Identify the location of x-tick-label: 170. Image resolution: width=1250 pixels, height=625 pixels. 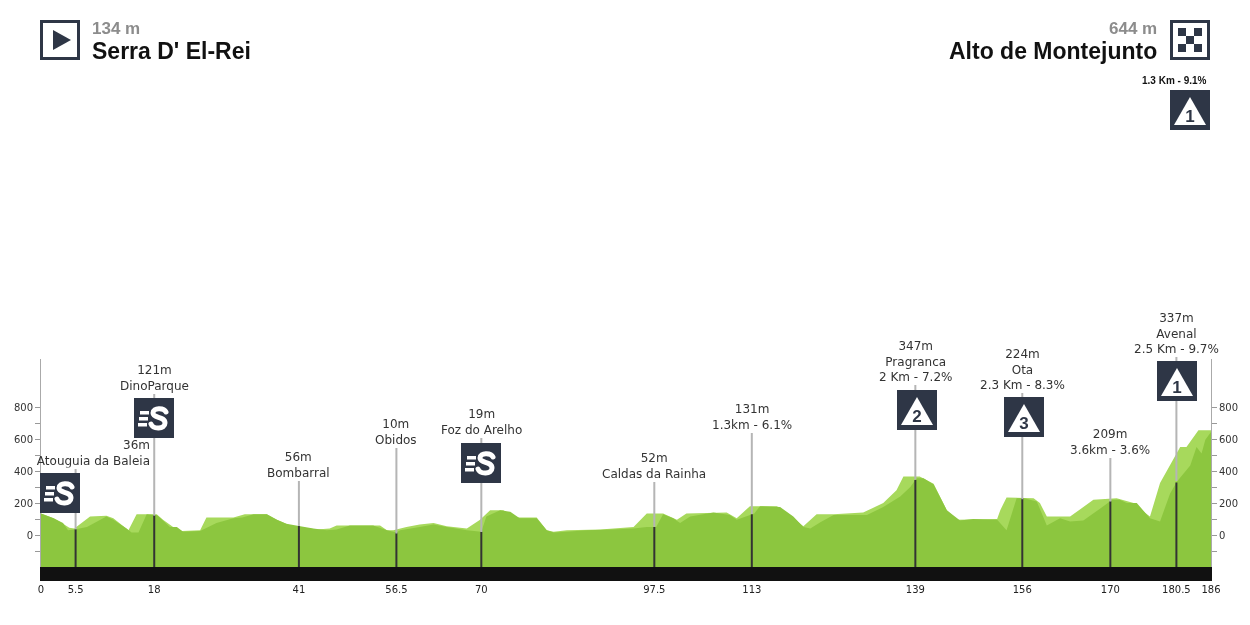
(1110, 589).